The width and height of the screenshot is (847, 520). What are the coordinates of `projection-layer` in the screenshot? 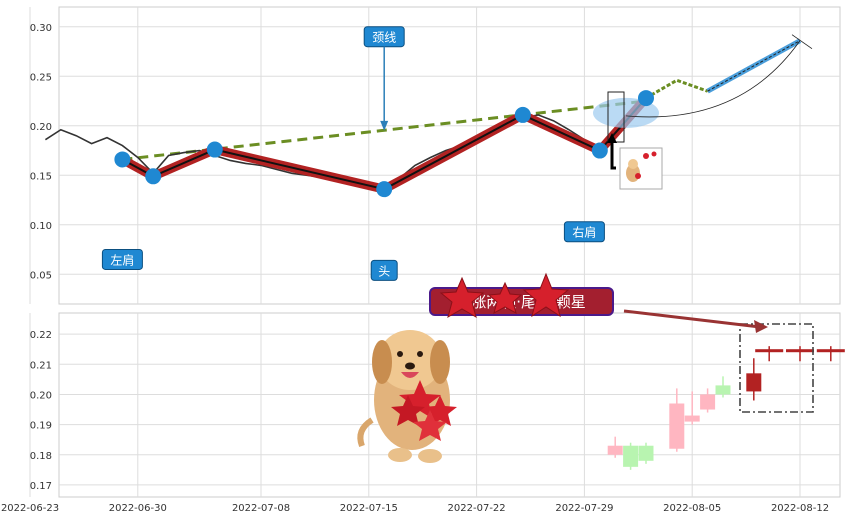 It's located at (703, 81).